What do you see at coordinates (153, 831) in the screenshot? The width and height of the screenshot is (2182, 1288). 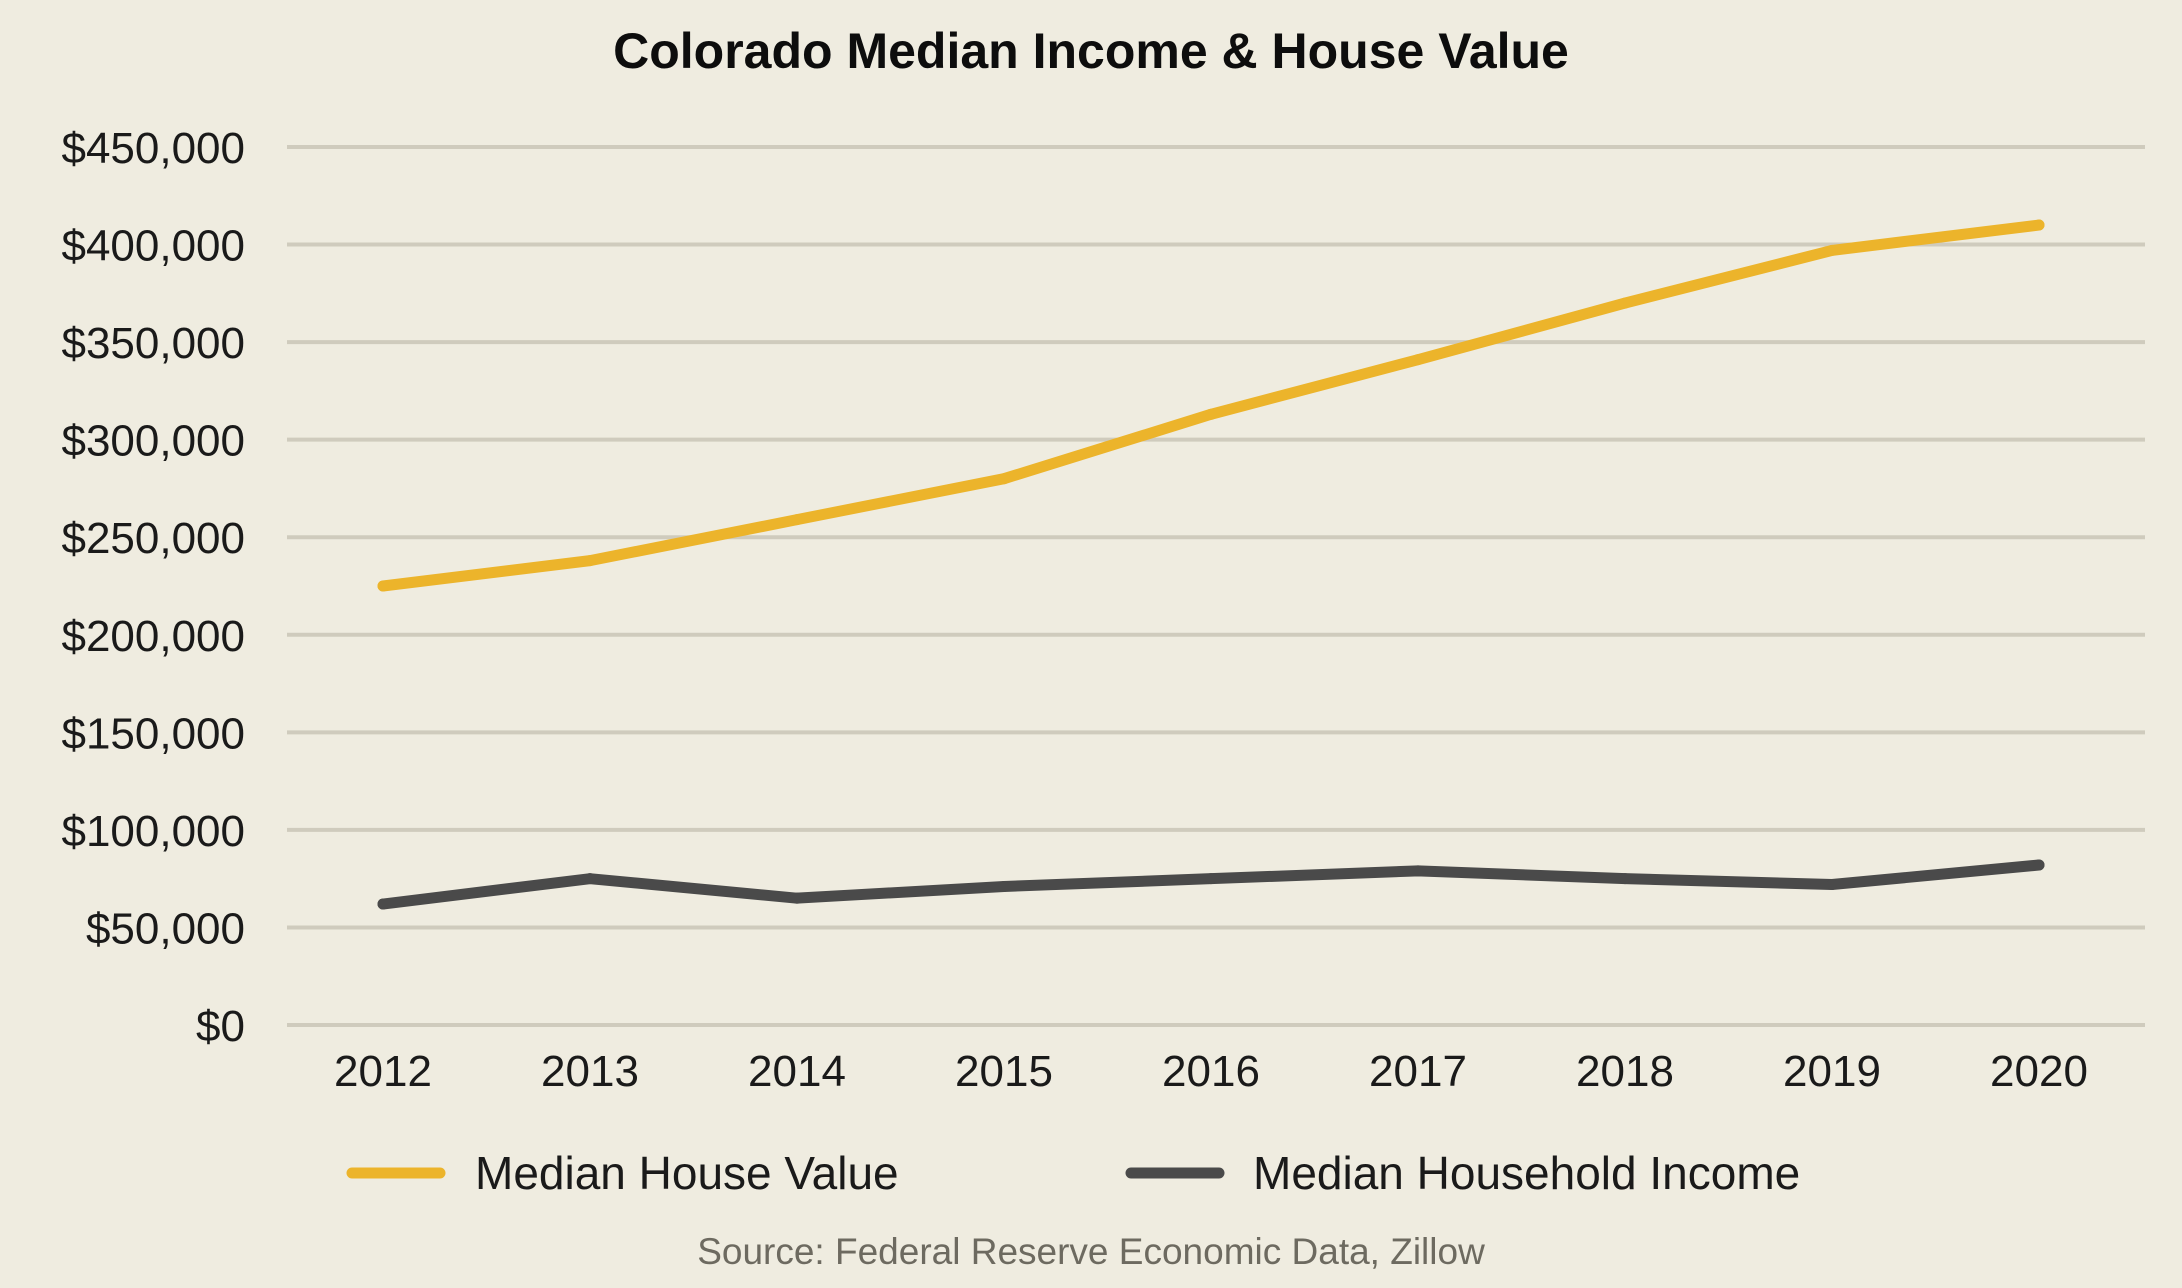 I see `y-tick-label: $100,000` at bounding box center [153, 831].